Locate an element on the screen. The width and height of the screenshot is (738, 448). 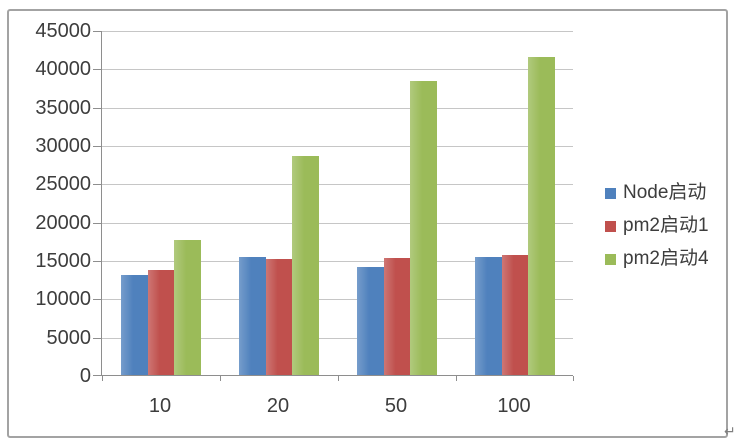
legend-label: pm2启动4 is located at coordinates (666, 258).